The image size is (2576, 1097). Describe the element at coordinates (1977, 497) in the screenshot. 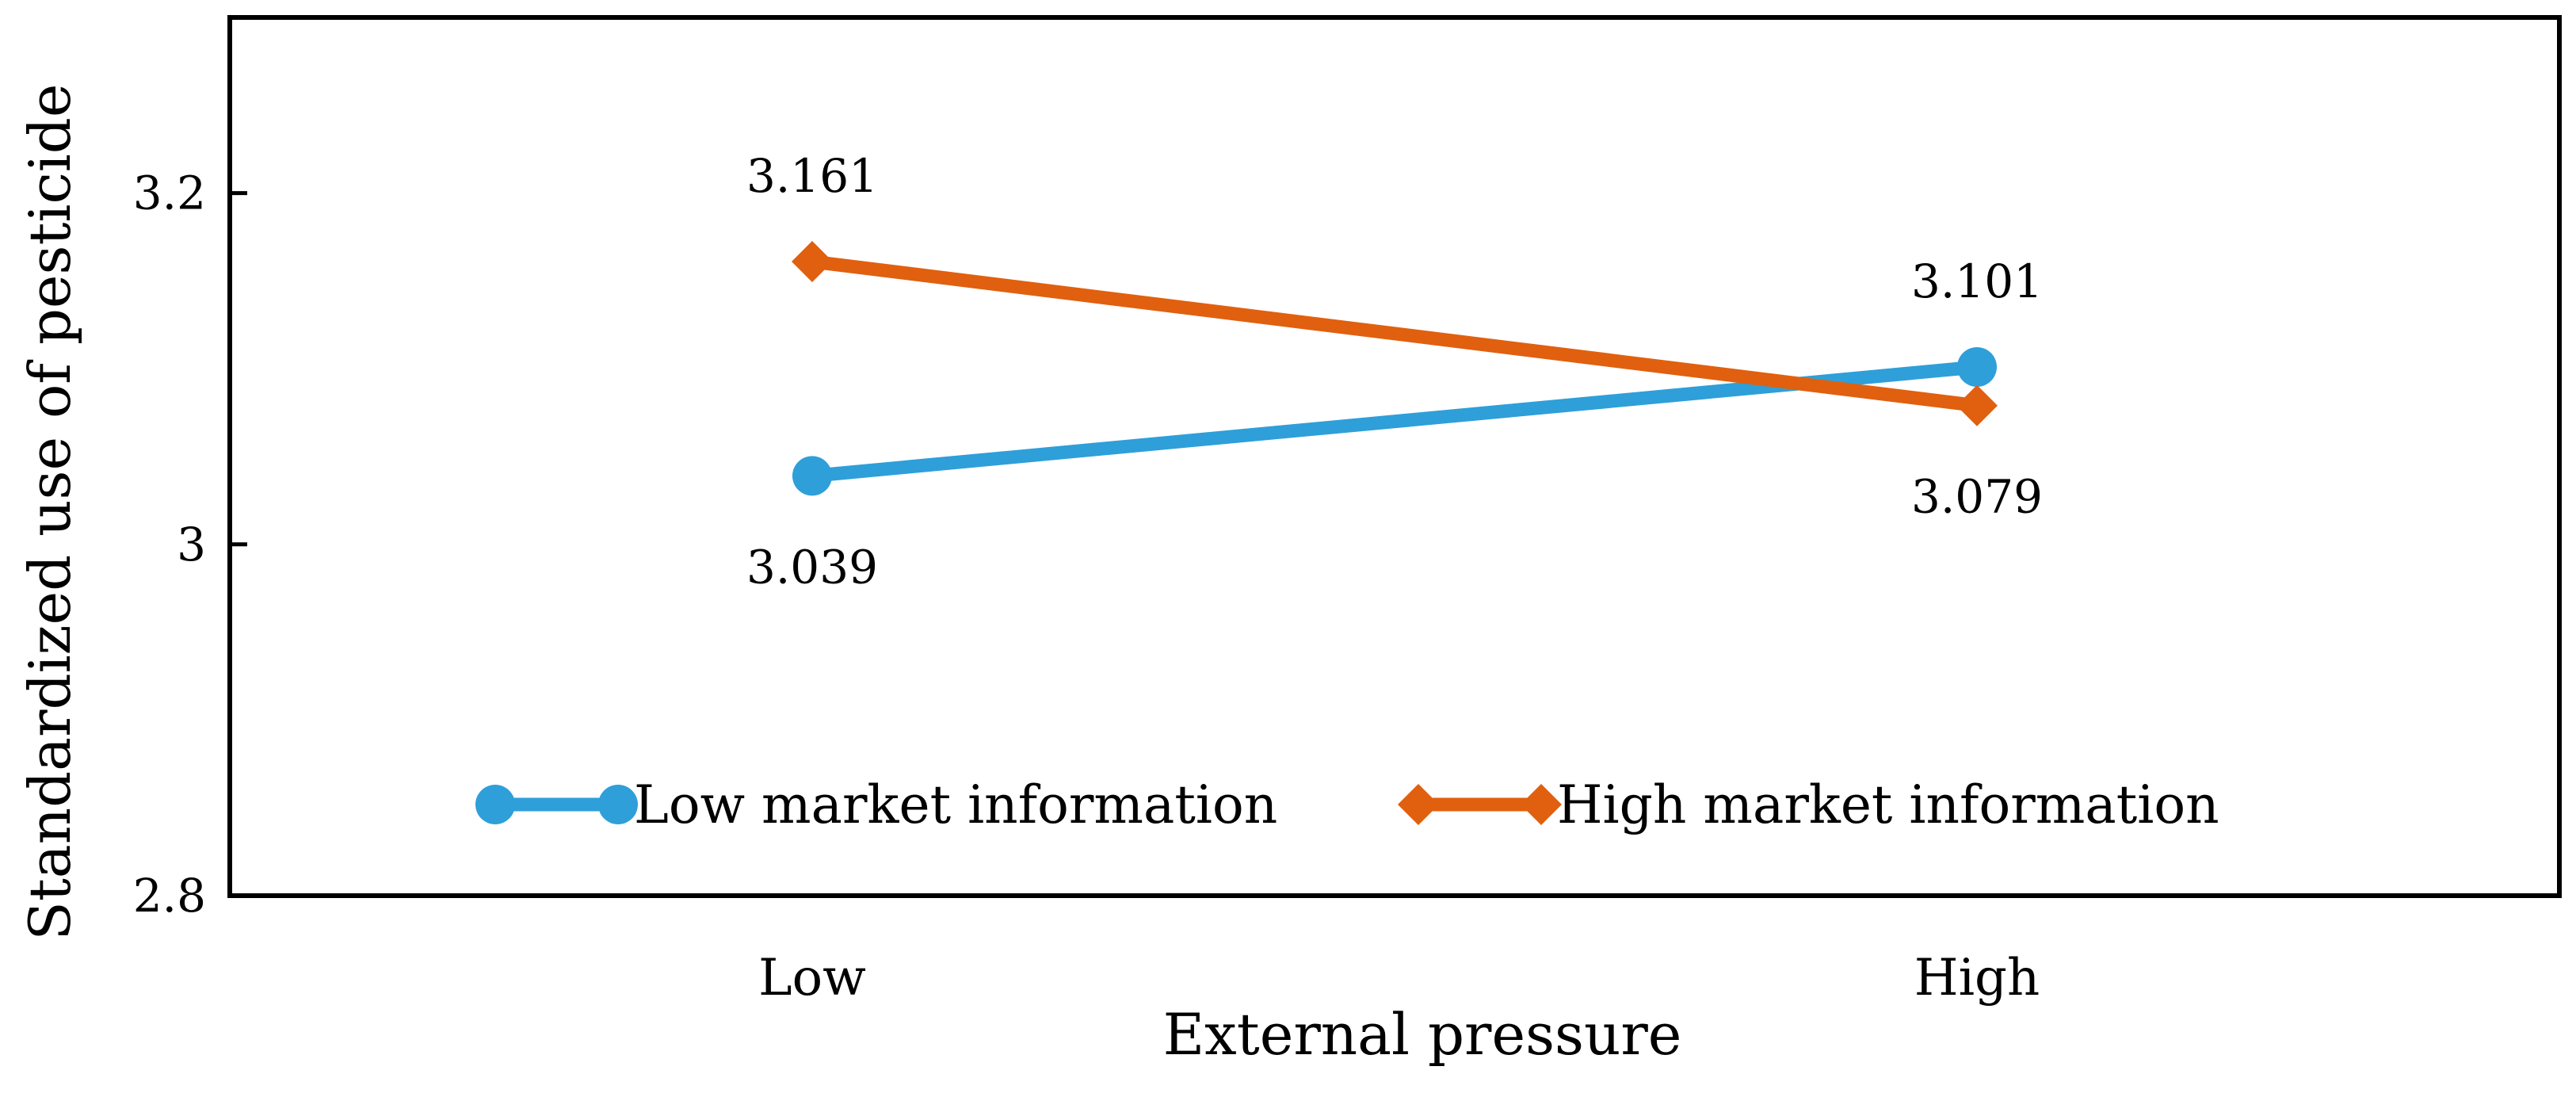

I see `data-label: 3.079` at that location.